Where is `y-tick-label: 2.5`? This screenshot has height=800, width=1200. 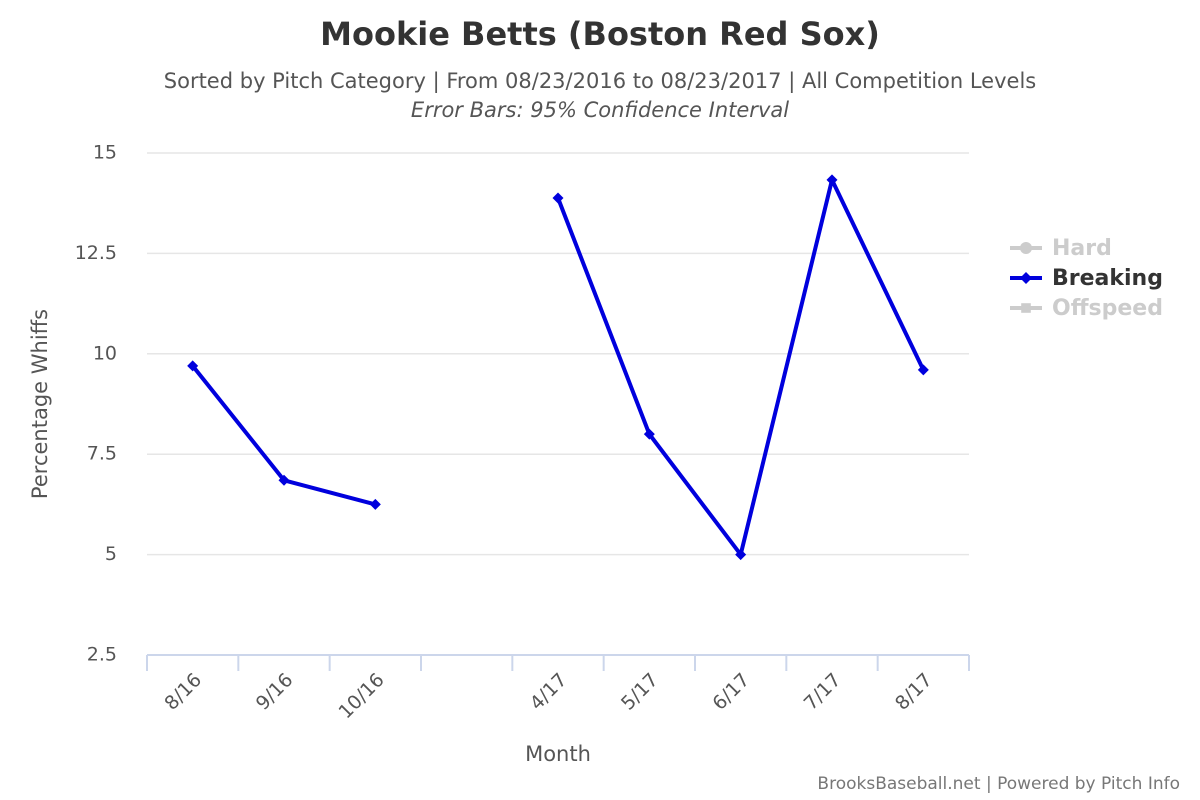 y-tick-label: 2.5 is located at coordinates (102, 655).